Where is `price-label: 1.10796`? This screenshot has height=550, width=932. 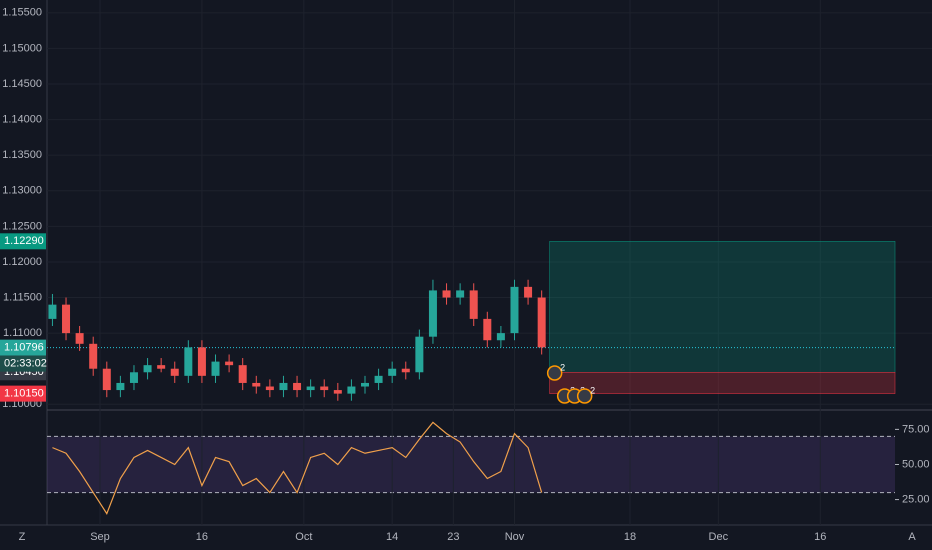 price-label: 1.10796 is located at coordinates (24, 348).